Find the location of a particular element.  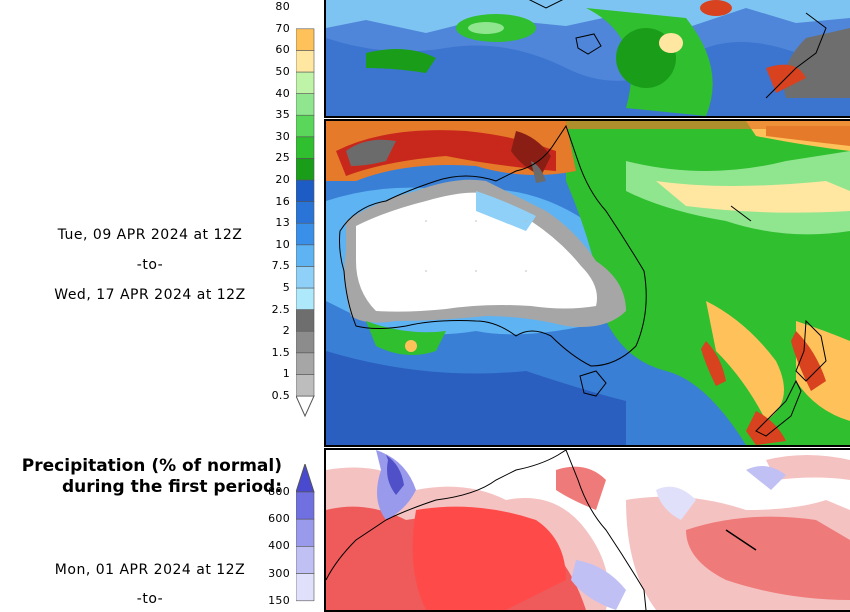

colorbar-tick-label: 10 is located at coordinates (282, 244).